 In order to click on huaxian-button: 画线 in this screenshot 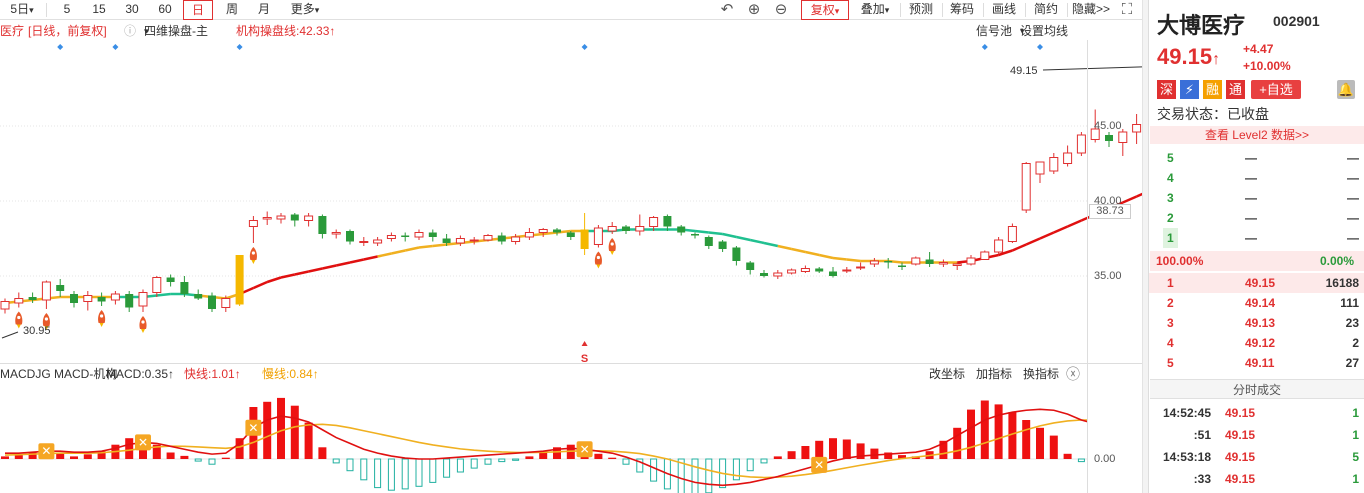, I will do `click(1003, 9)`.